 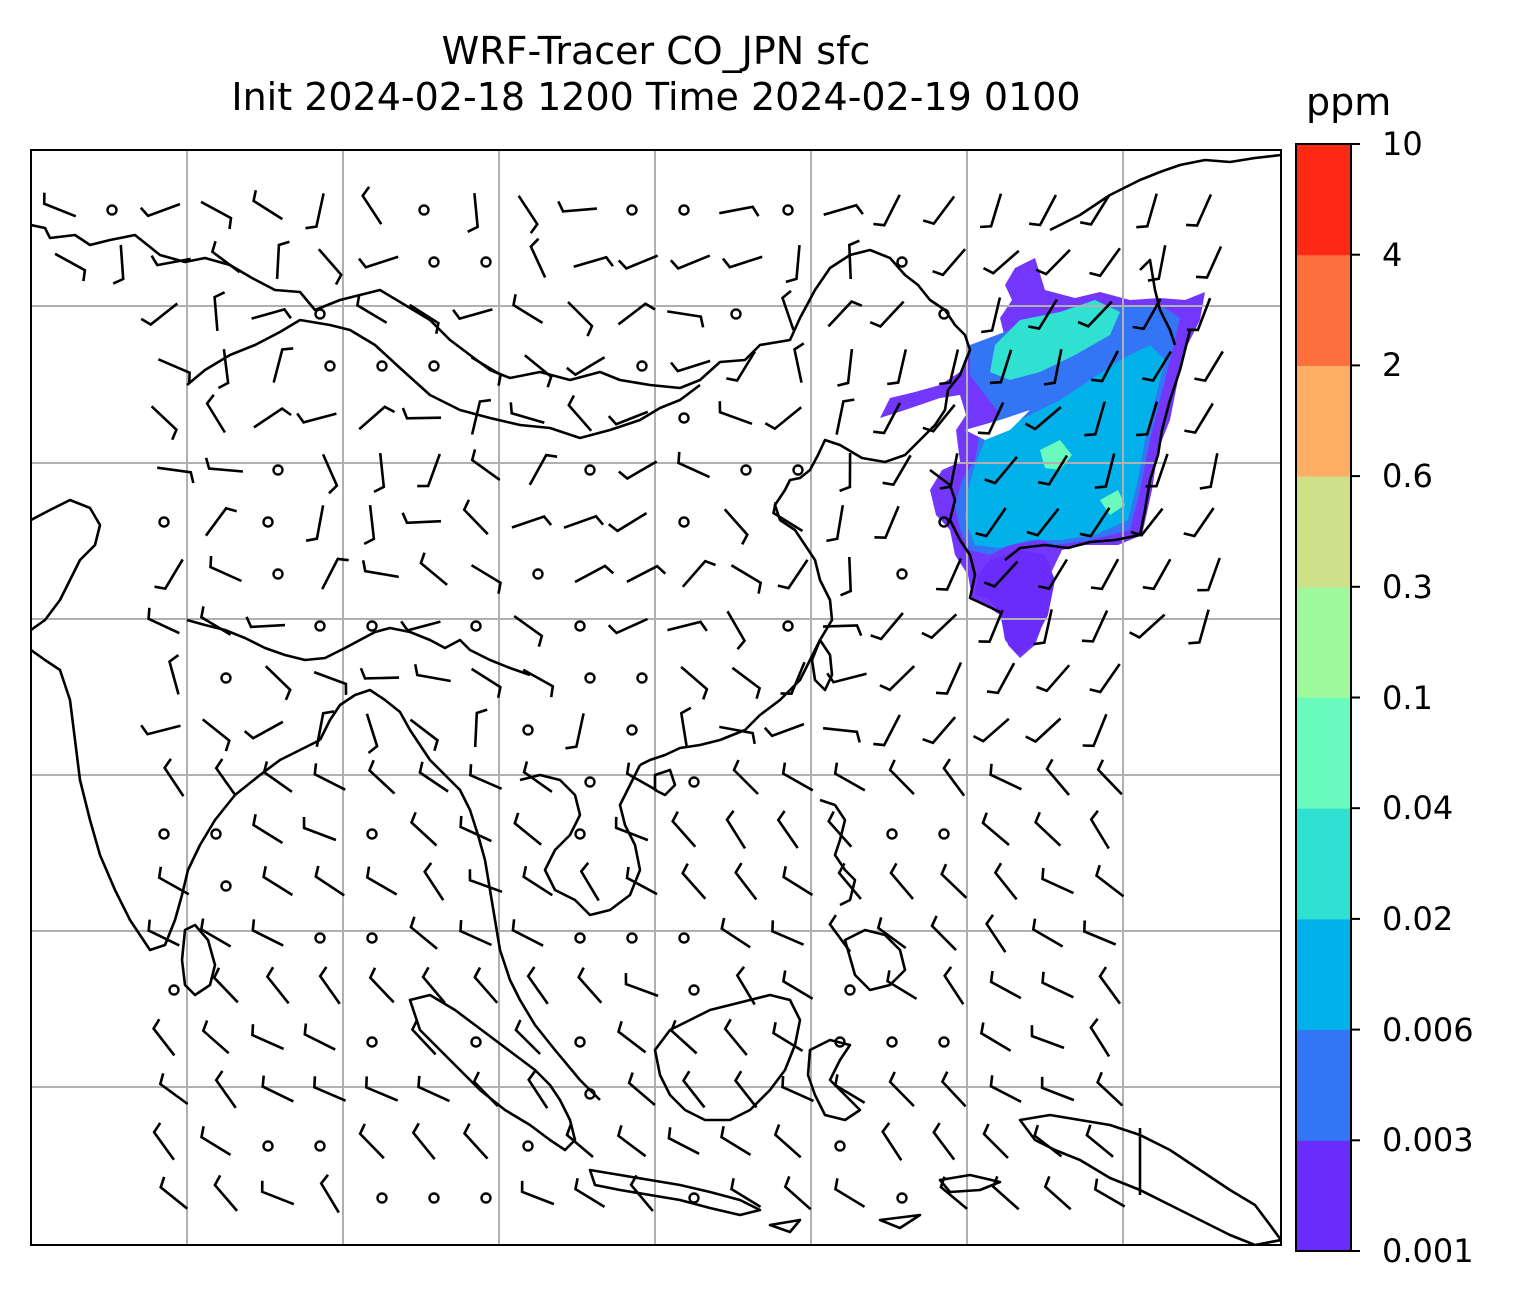 I want to click on coast-korea, so click(x=965, y=541).